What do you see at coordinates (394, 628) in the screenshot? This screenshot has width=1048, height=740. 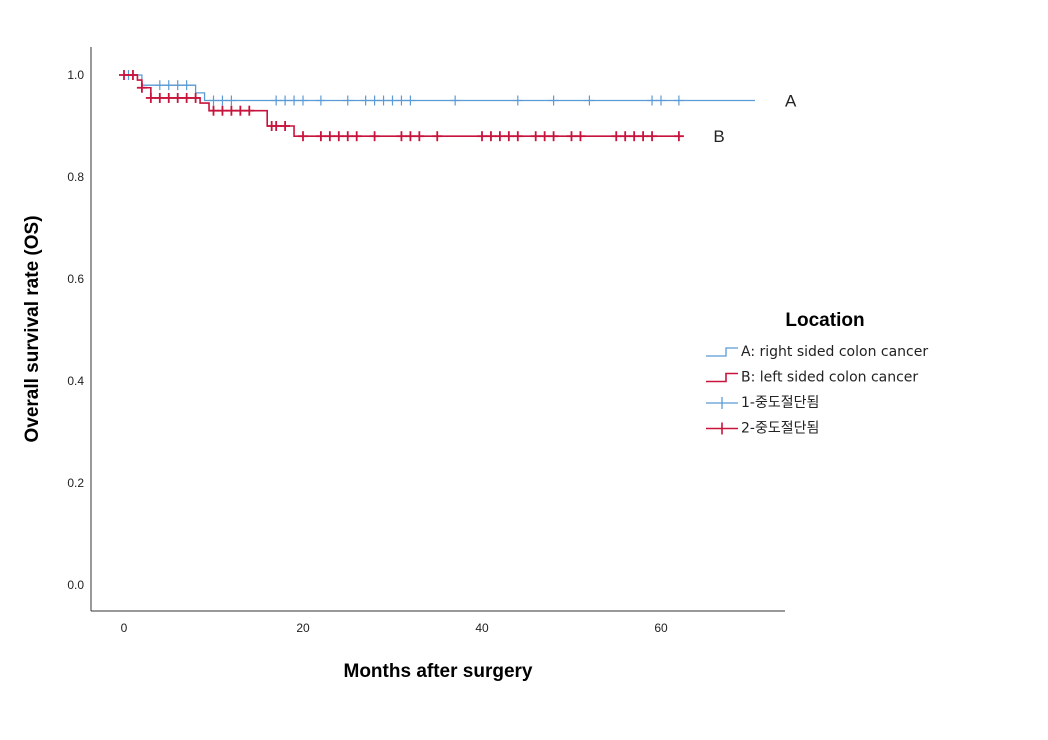 I see `x-tick-labels: 0 20 40 60` at bounding box center [394, 628].